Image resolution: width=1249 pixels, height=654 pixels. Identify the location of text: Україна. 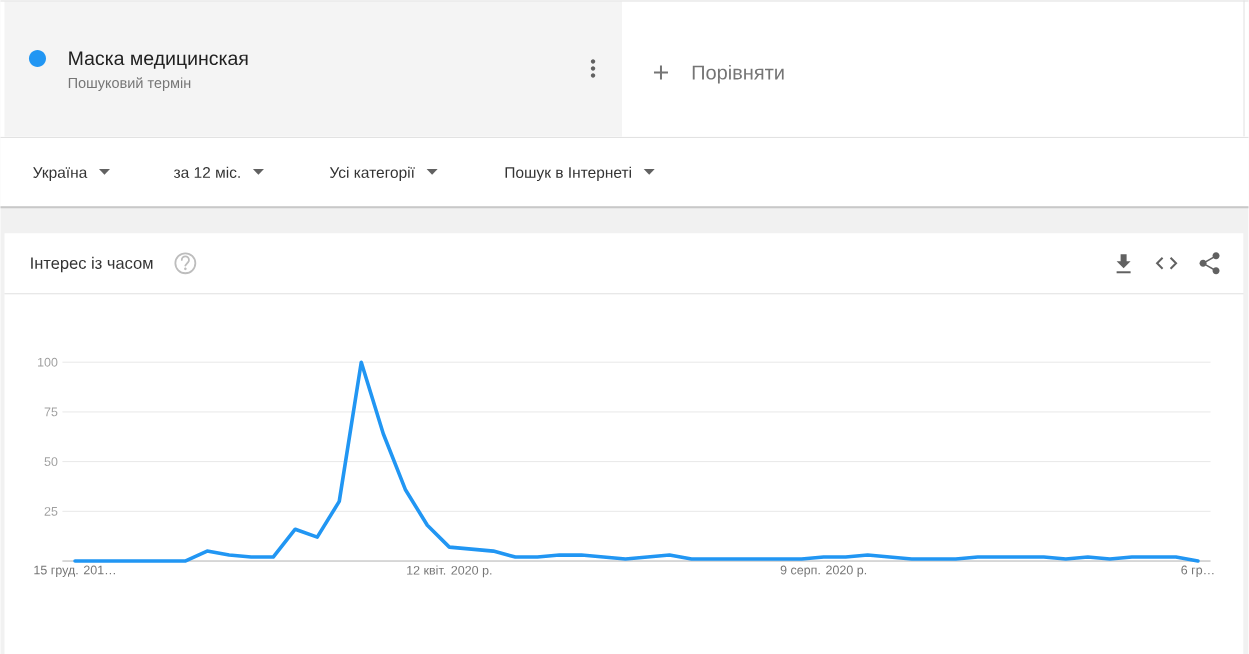
(60, 174).